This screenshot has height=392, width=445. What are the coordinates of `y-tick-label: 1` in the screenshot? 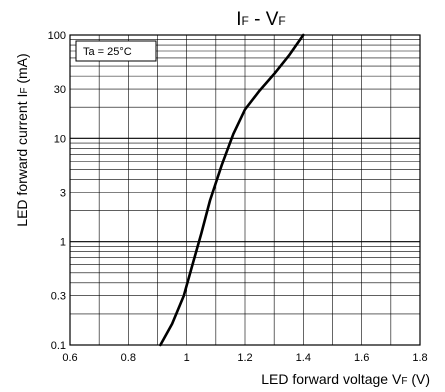 It's located at (63, 243).